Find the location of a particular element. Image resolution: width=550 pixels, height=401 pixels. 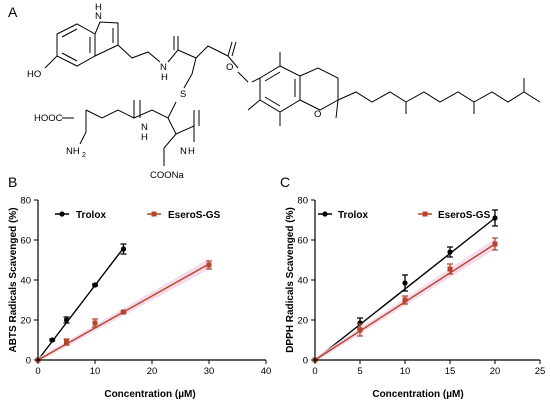

amide2-h-label: H is located at coordinates (144, 137).